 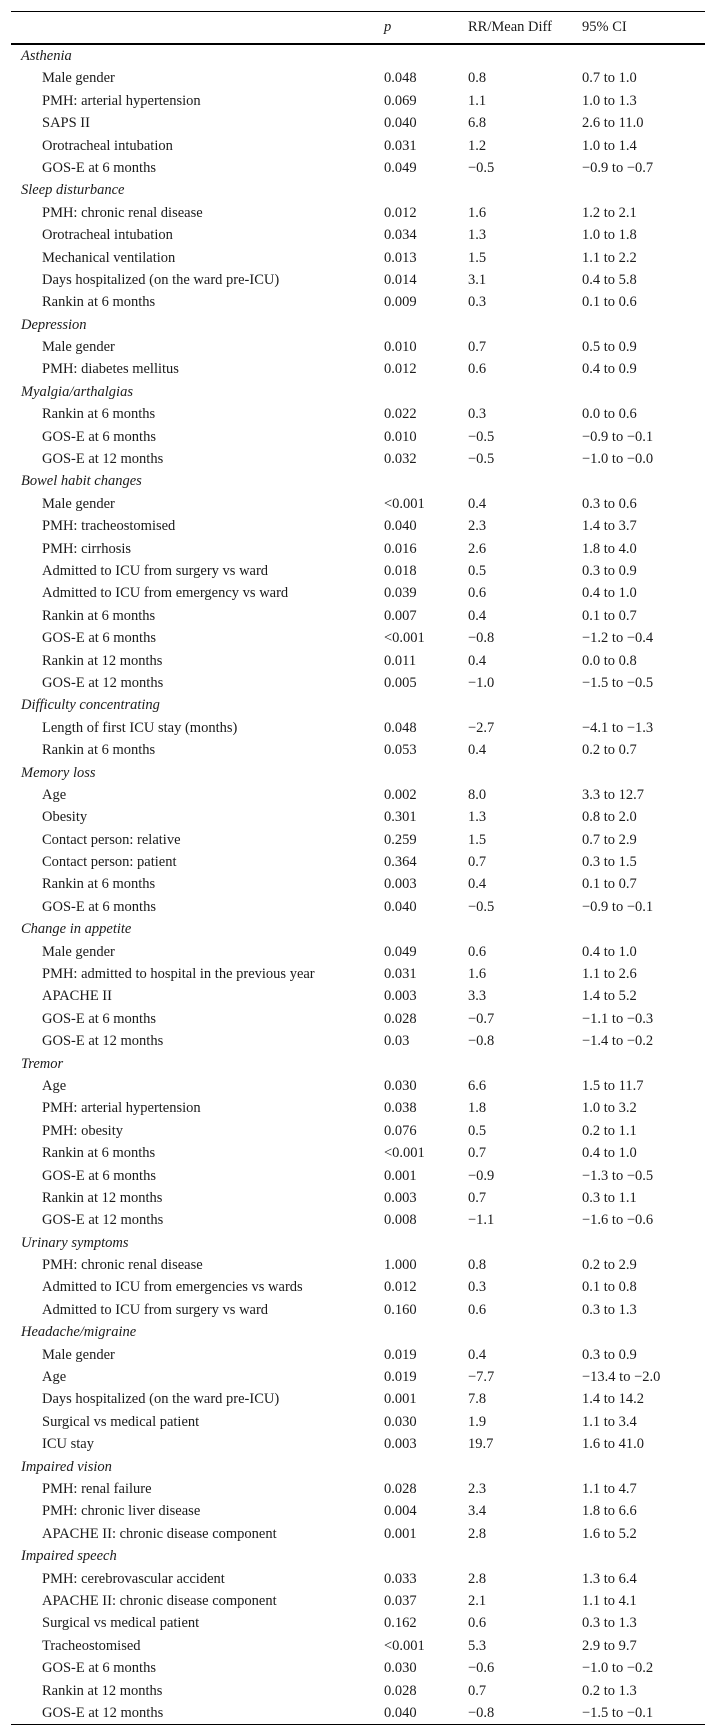 What do you see at coordinates (400, 974) in the screenshot?
I see `row-p-value: 0.031` at bounding box center [400, 974].